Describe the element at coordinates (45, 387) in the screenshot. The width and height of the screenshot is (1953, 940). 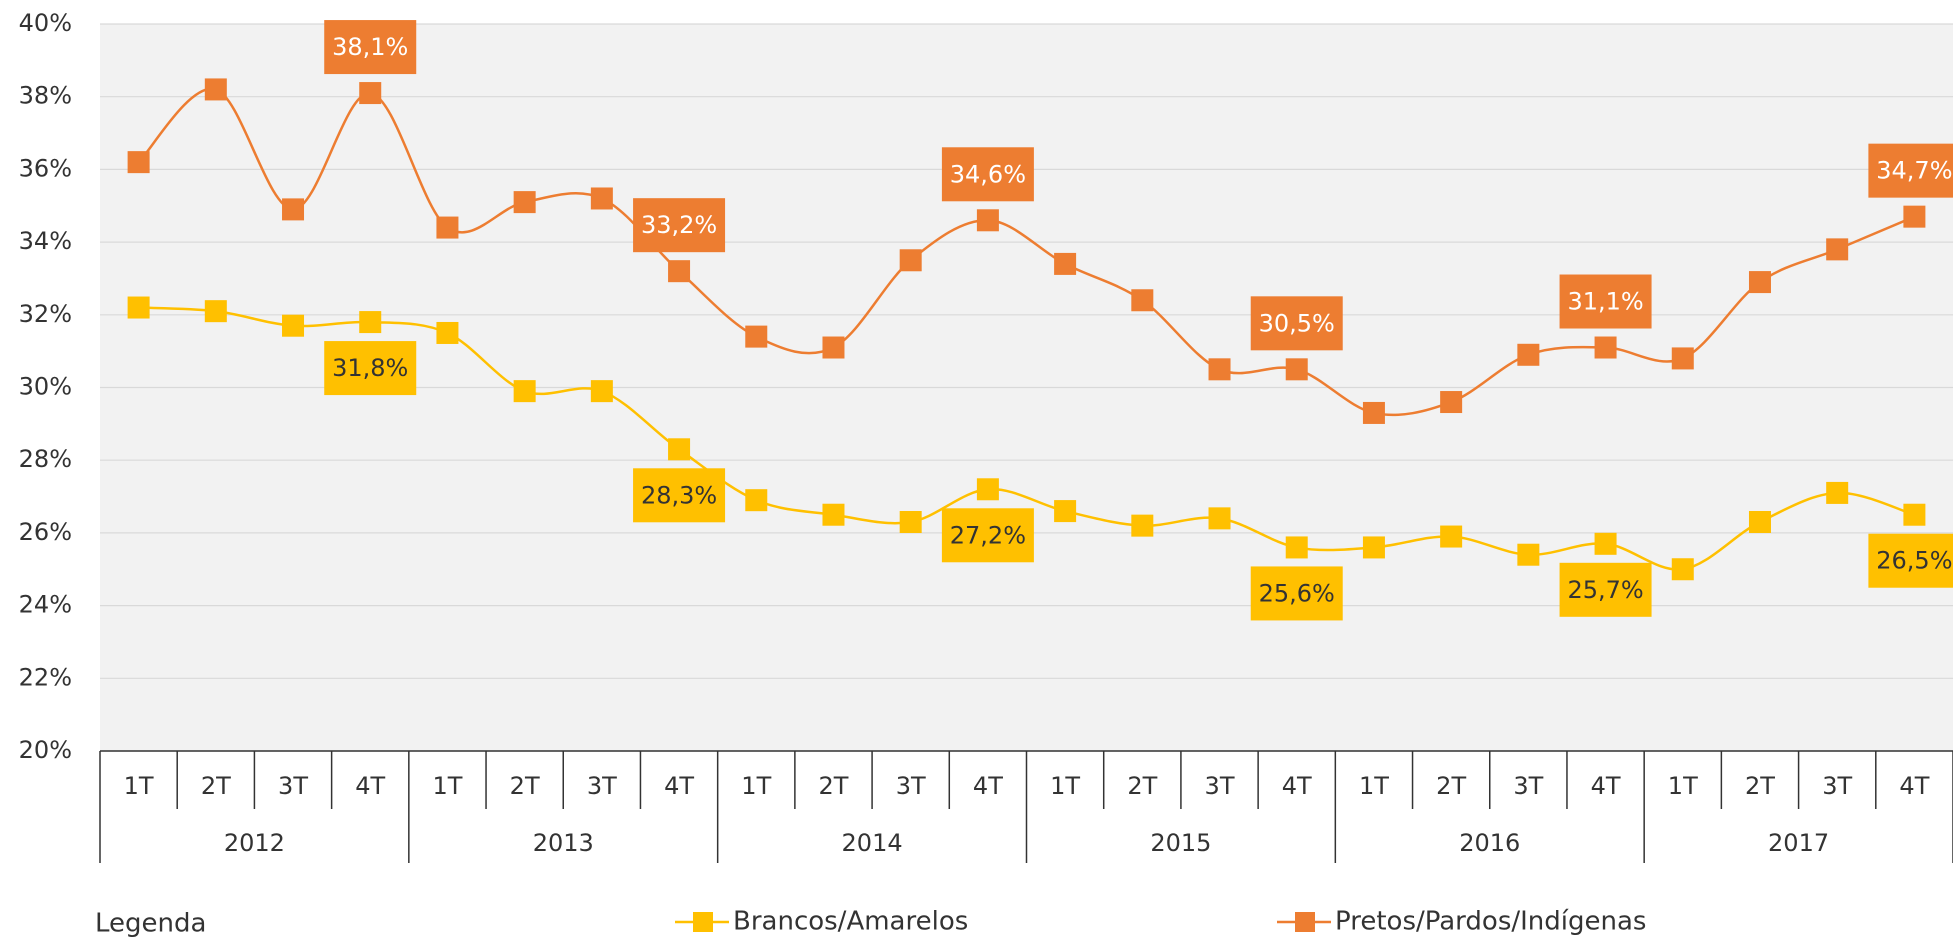
I see `y-tick-label: 30%` at that location.